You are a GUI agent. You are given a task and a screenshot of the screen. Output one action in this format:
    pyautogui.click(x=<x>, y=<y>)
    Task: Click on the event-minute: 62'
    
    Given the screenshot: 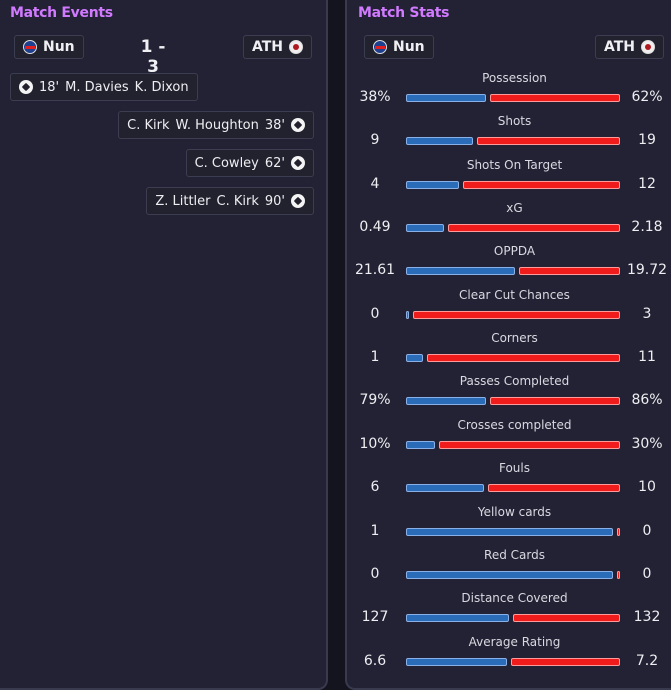 What is the action you would take?
    pyautogui.click(x=274, y=163)
    